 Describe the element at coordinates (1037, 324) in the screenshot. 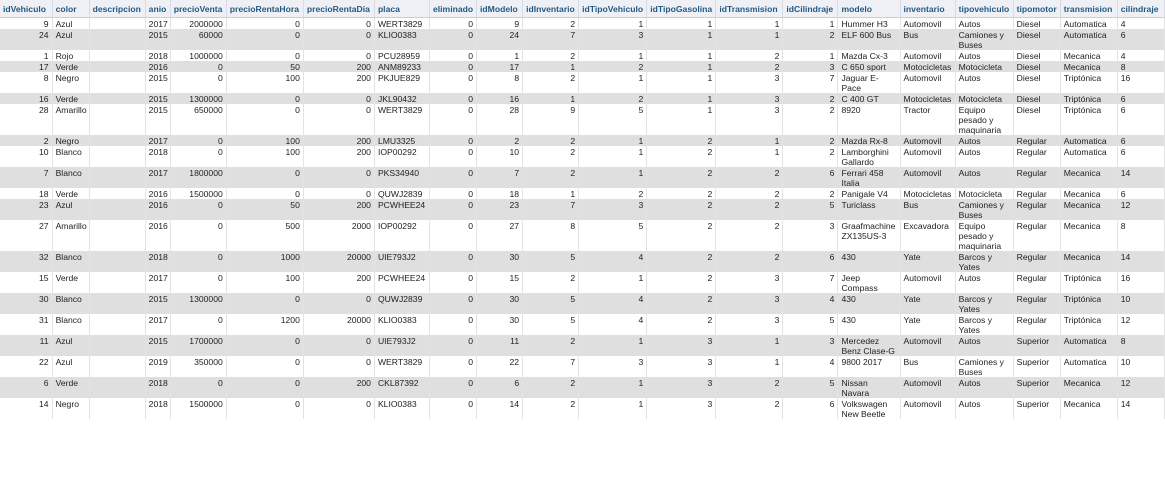

I see `cell-tipomotor: Regular` at that location.